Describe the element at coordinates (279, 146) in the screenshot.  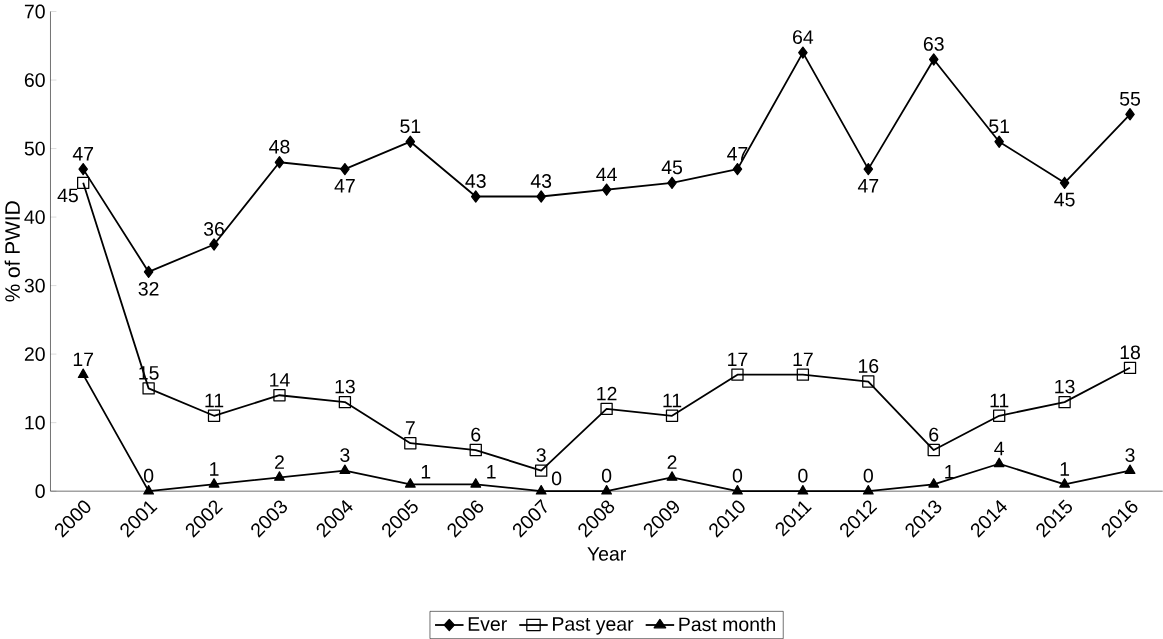
I see `data-label: 48` at that location.